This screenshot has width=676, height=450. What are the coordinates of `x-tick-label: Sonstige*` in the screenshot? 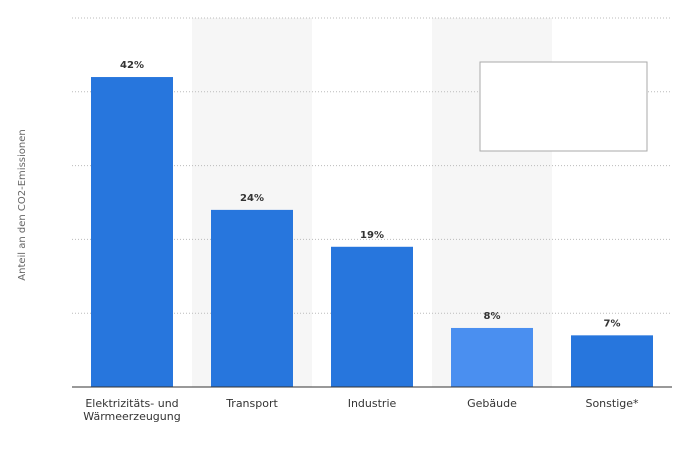 It's located at (612, 403).